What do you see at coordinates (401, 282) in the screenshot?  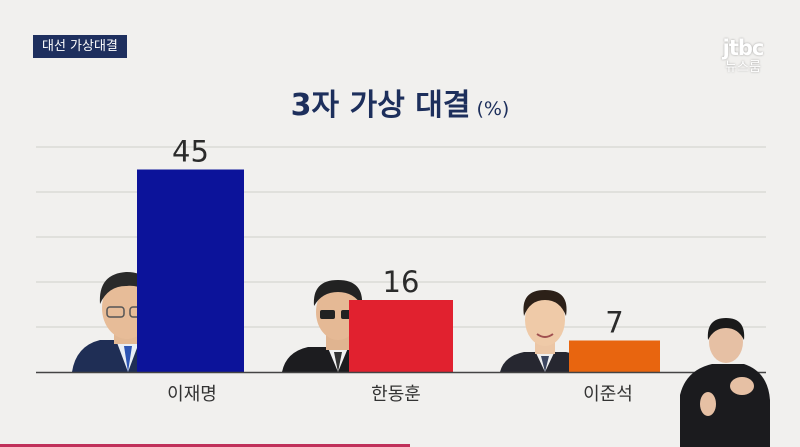 I see `bar-value-label: 16` at bounding box center [401, 282].